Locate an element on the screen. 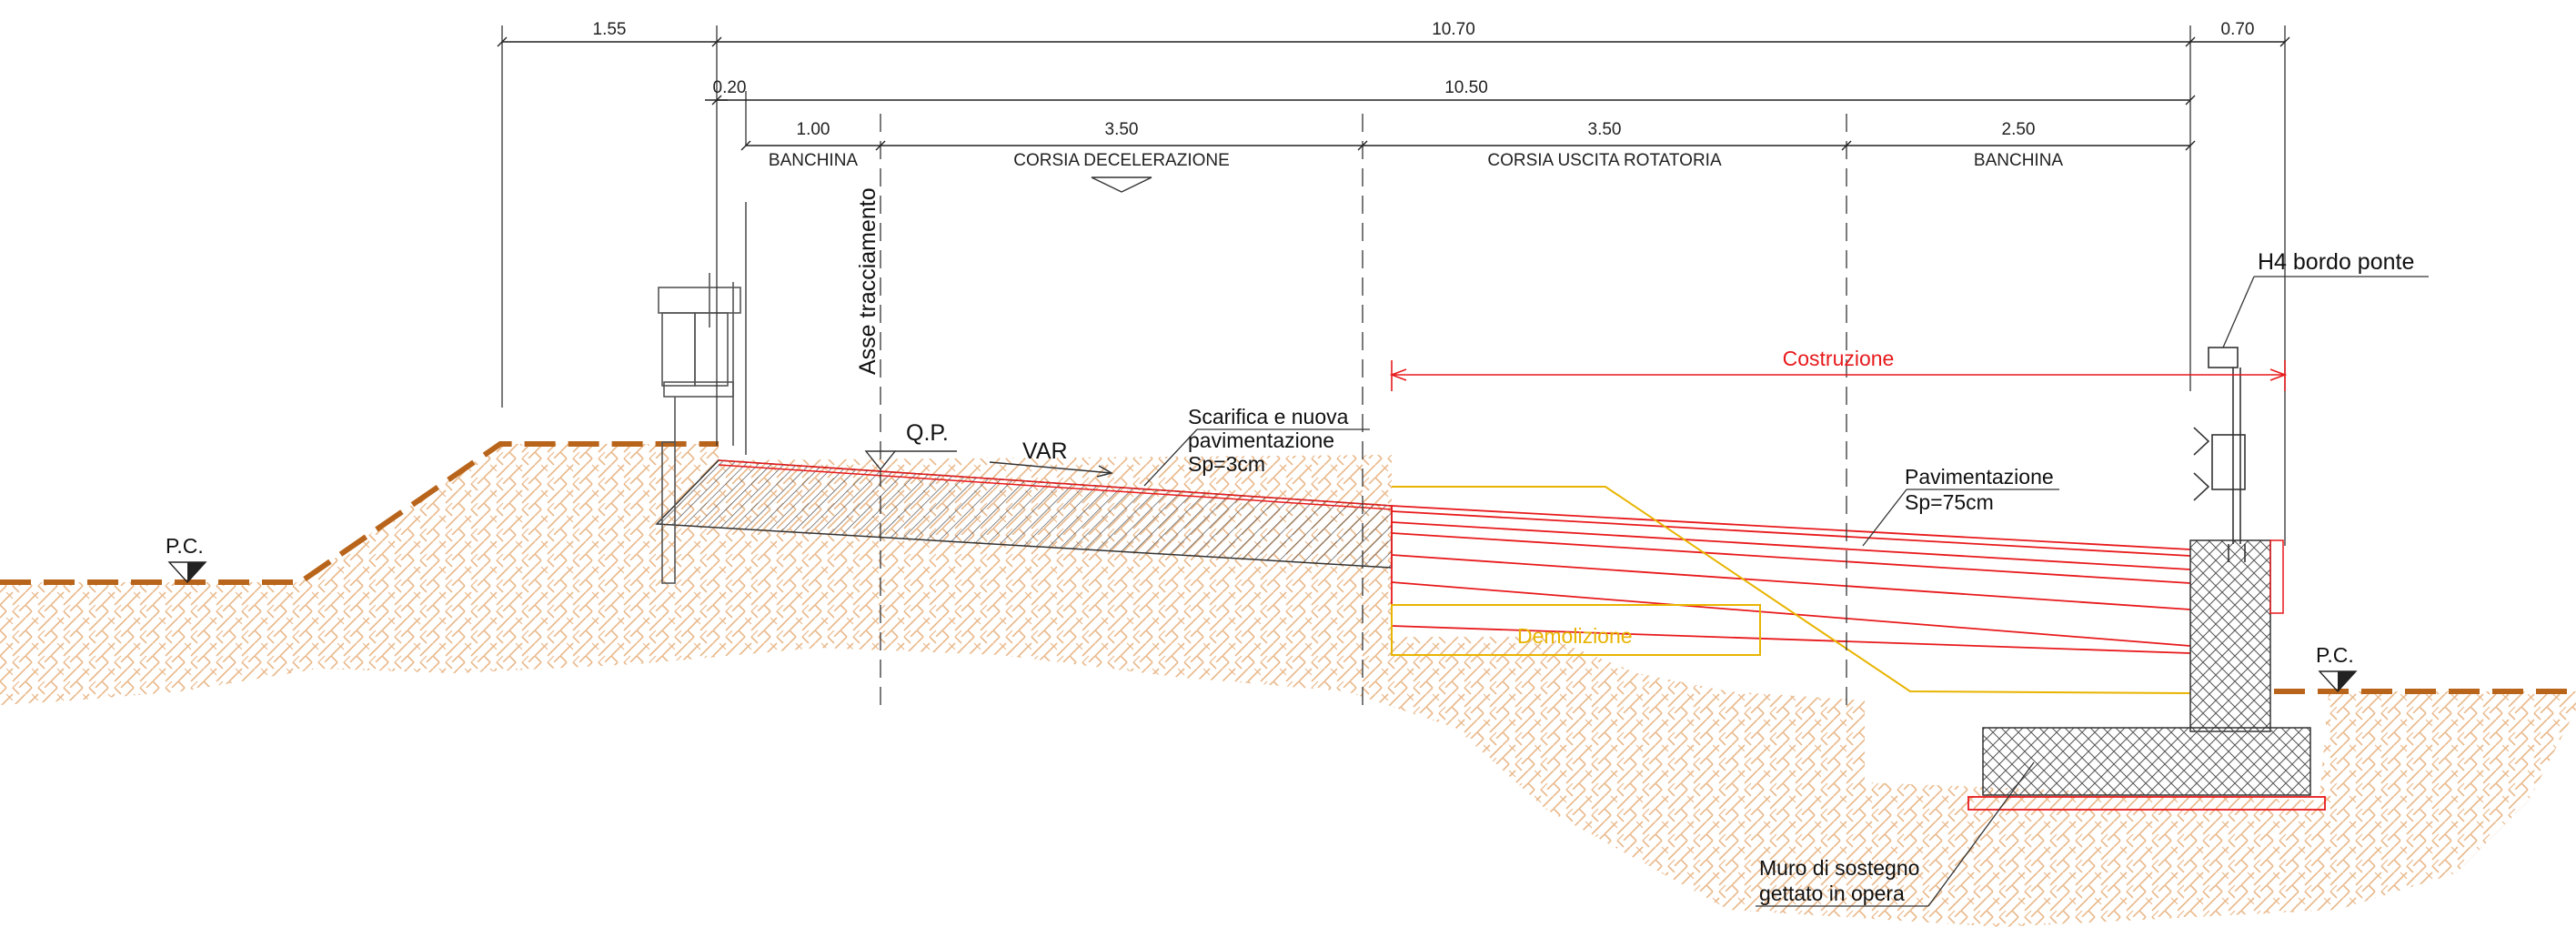 The width and height of the screenshot is (2576, 927). scarifica-label-line3: Sp=3cm is located at coordinates (1226, 464).